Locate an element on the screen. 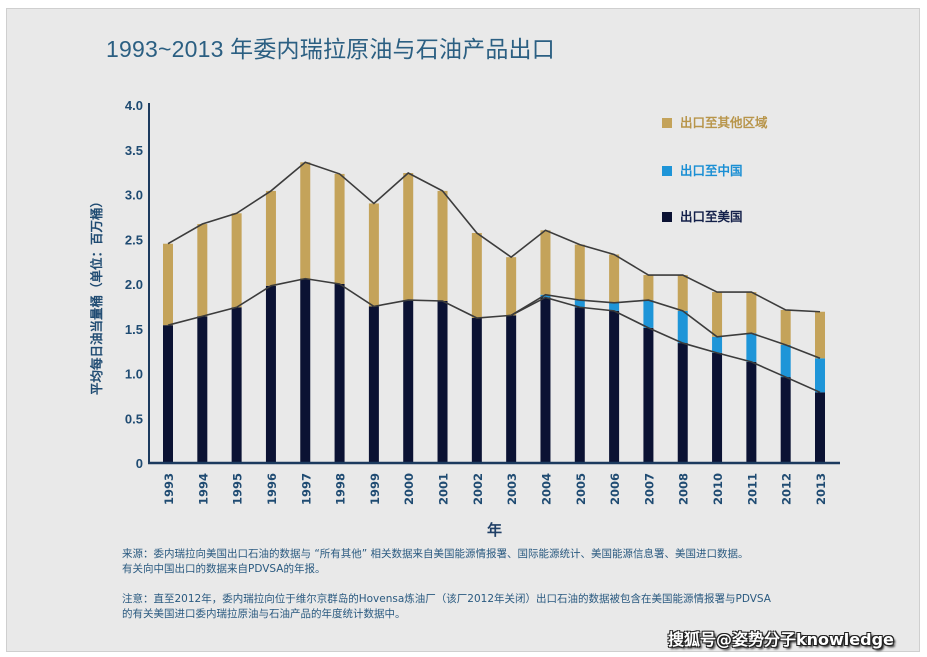 The height and width of the screenshot is (657, 927). bar-us-2006 is located at coordinates (614, 386).